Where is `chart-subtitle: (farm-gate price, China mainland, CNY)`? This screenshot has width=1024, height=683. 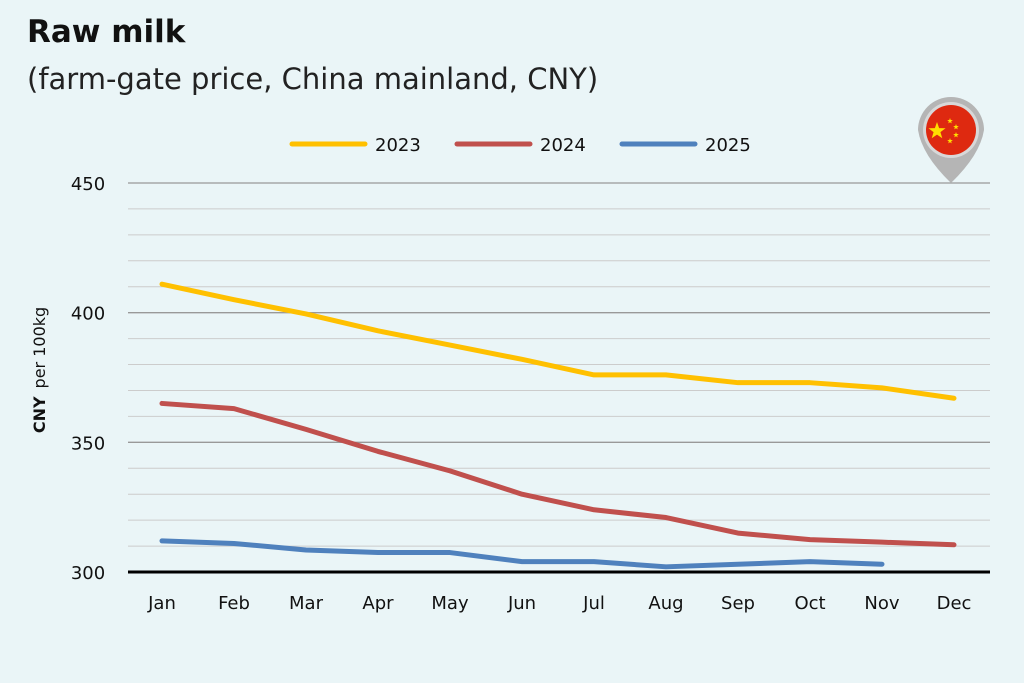 chart-subtitle: (farm-gate price, China mainland, CNY) is located at coordinates (313, 79).